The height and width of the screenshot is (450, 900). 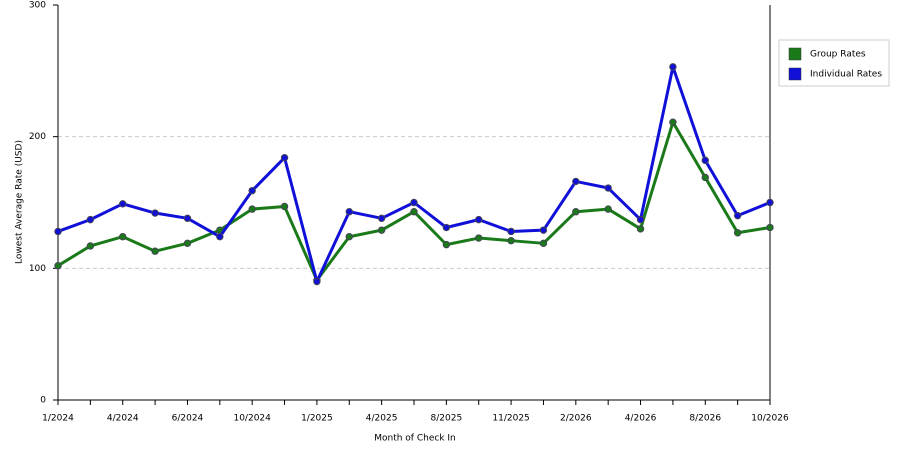 What do you see at coordinates (705, 419) in the screenshot?
I see `x-tick-label: 8/2026` at bounding box center [705, 419].